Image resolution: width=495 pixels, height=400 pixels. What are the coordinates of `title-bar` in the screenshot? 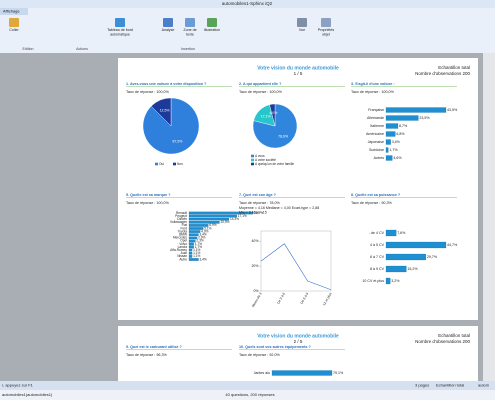 It's located at (247, 4).